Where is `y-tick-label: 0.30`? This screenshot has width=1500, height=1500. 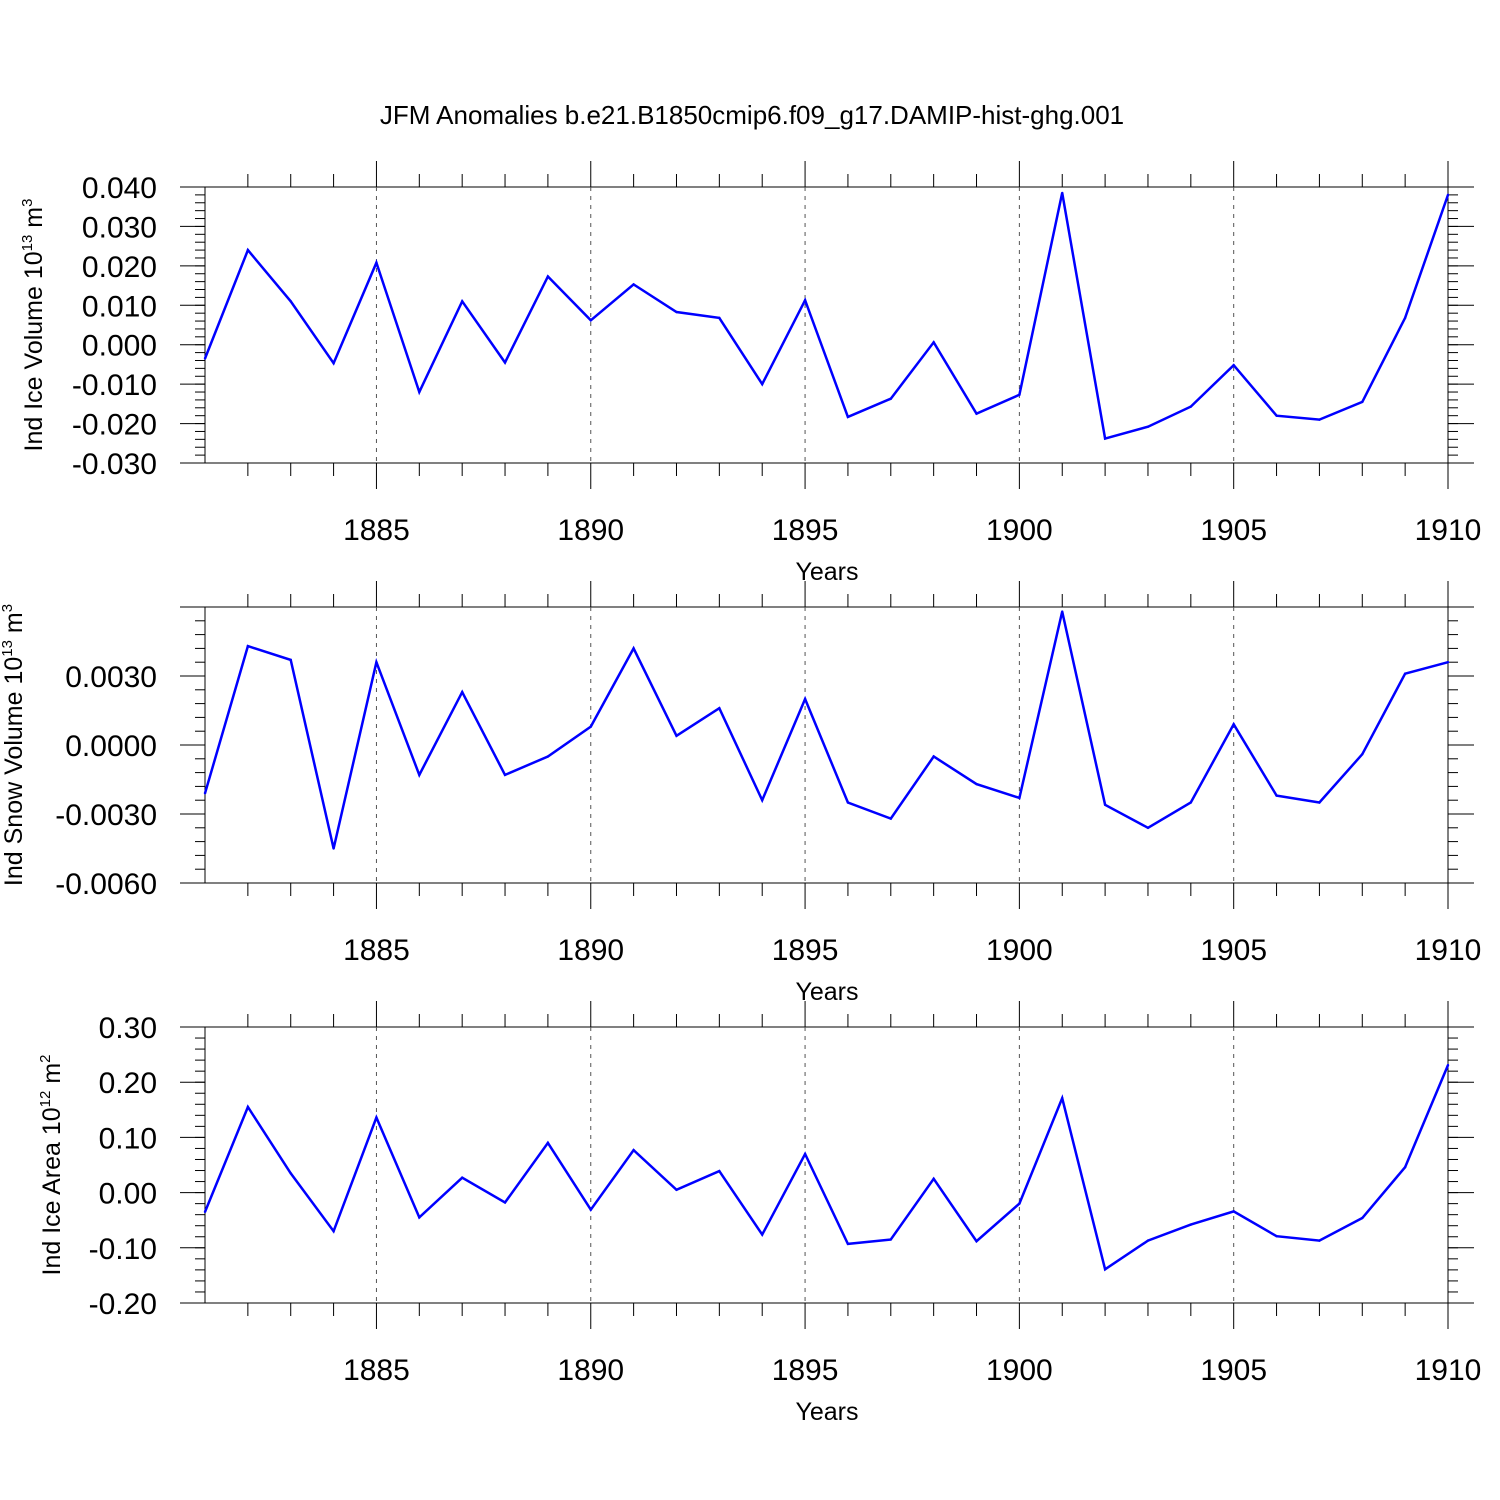
y-tick-label: 0.30 is located at coordinates (128, 1028).